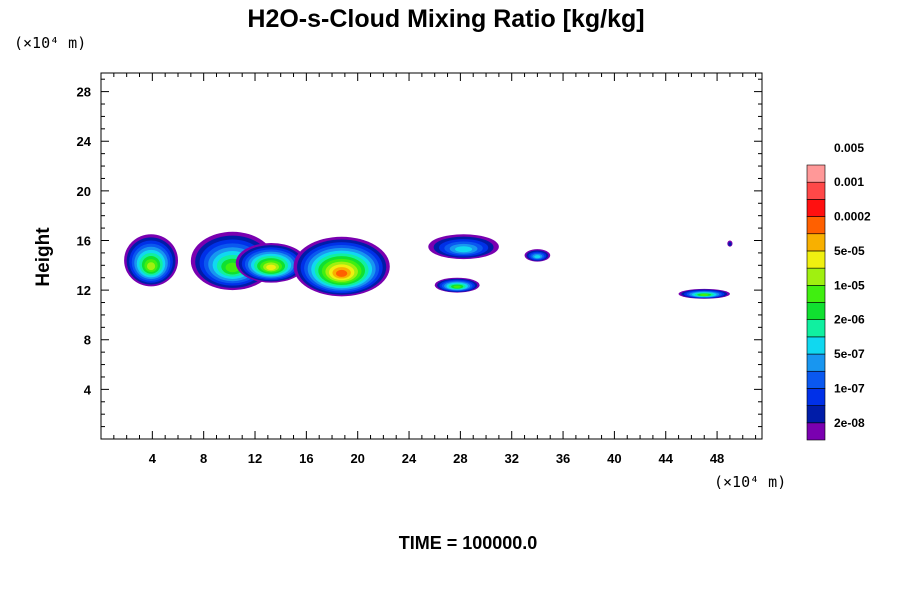 This screenshot has height=600, width=900. Describe the element at coordinates (43, 257) in the screenshot. I see `y-axis-label: Height` at that location.